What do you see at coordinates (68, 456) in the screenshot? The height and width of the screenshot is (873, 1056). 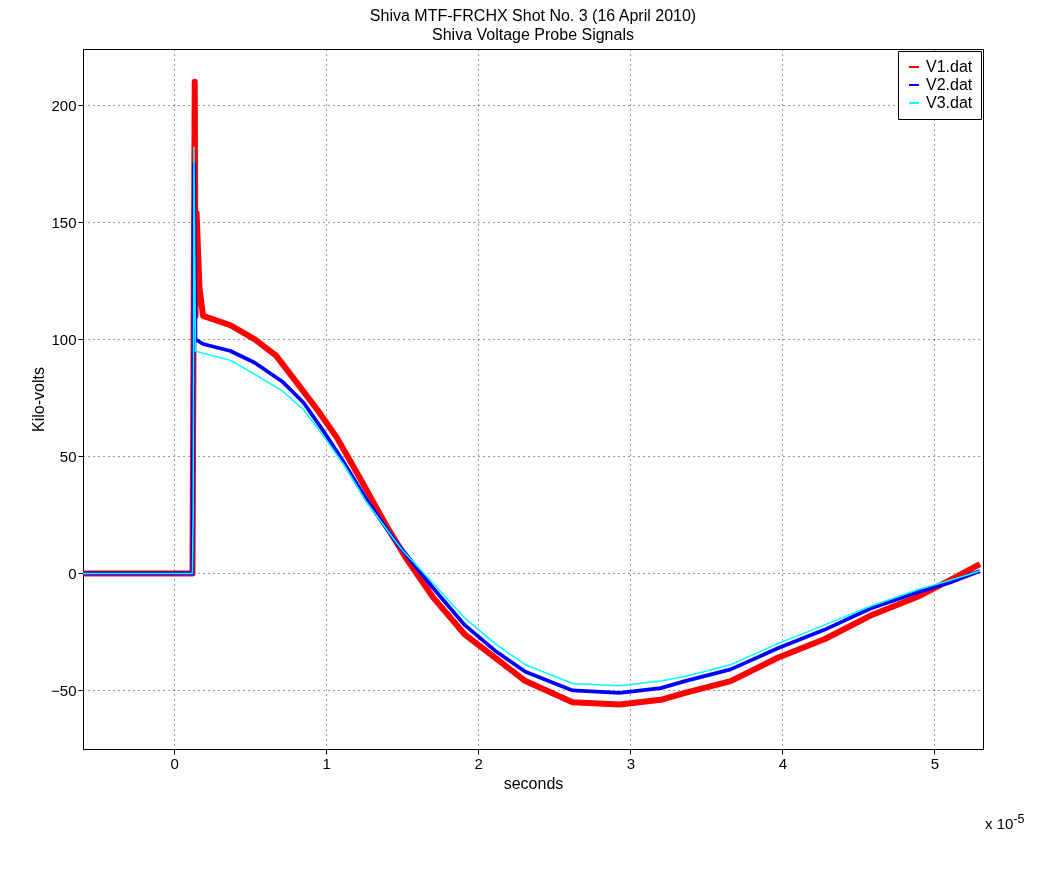 I see `y-tick-label: 50` at bounding box center [68, 456].